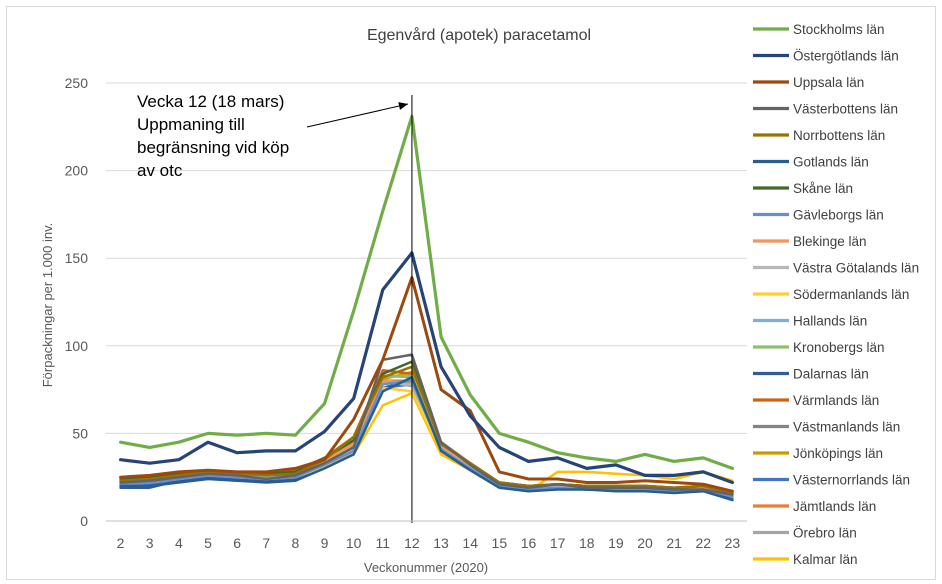  Describe the element at coordinates (470, 543) in the screenshot. I see `x-tick-label-14: 14` at that location.